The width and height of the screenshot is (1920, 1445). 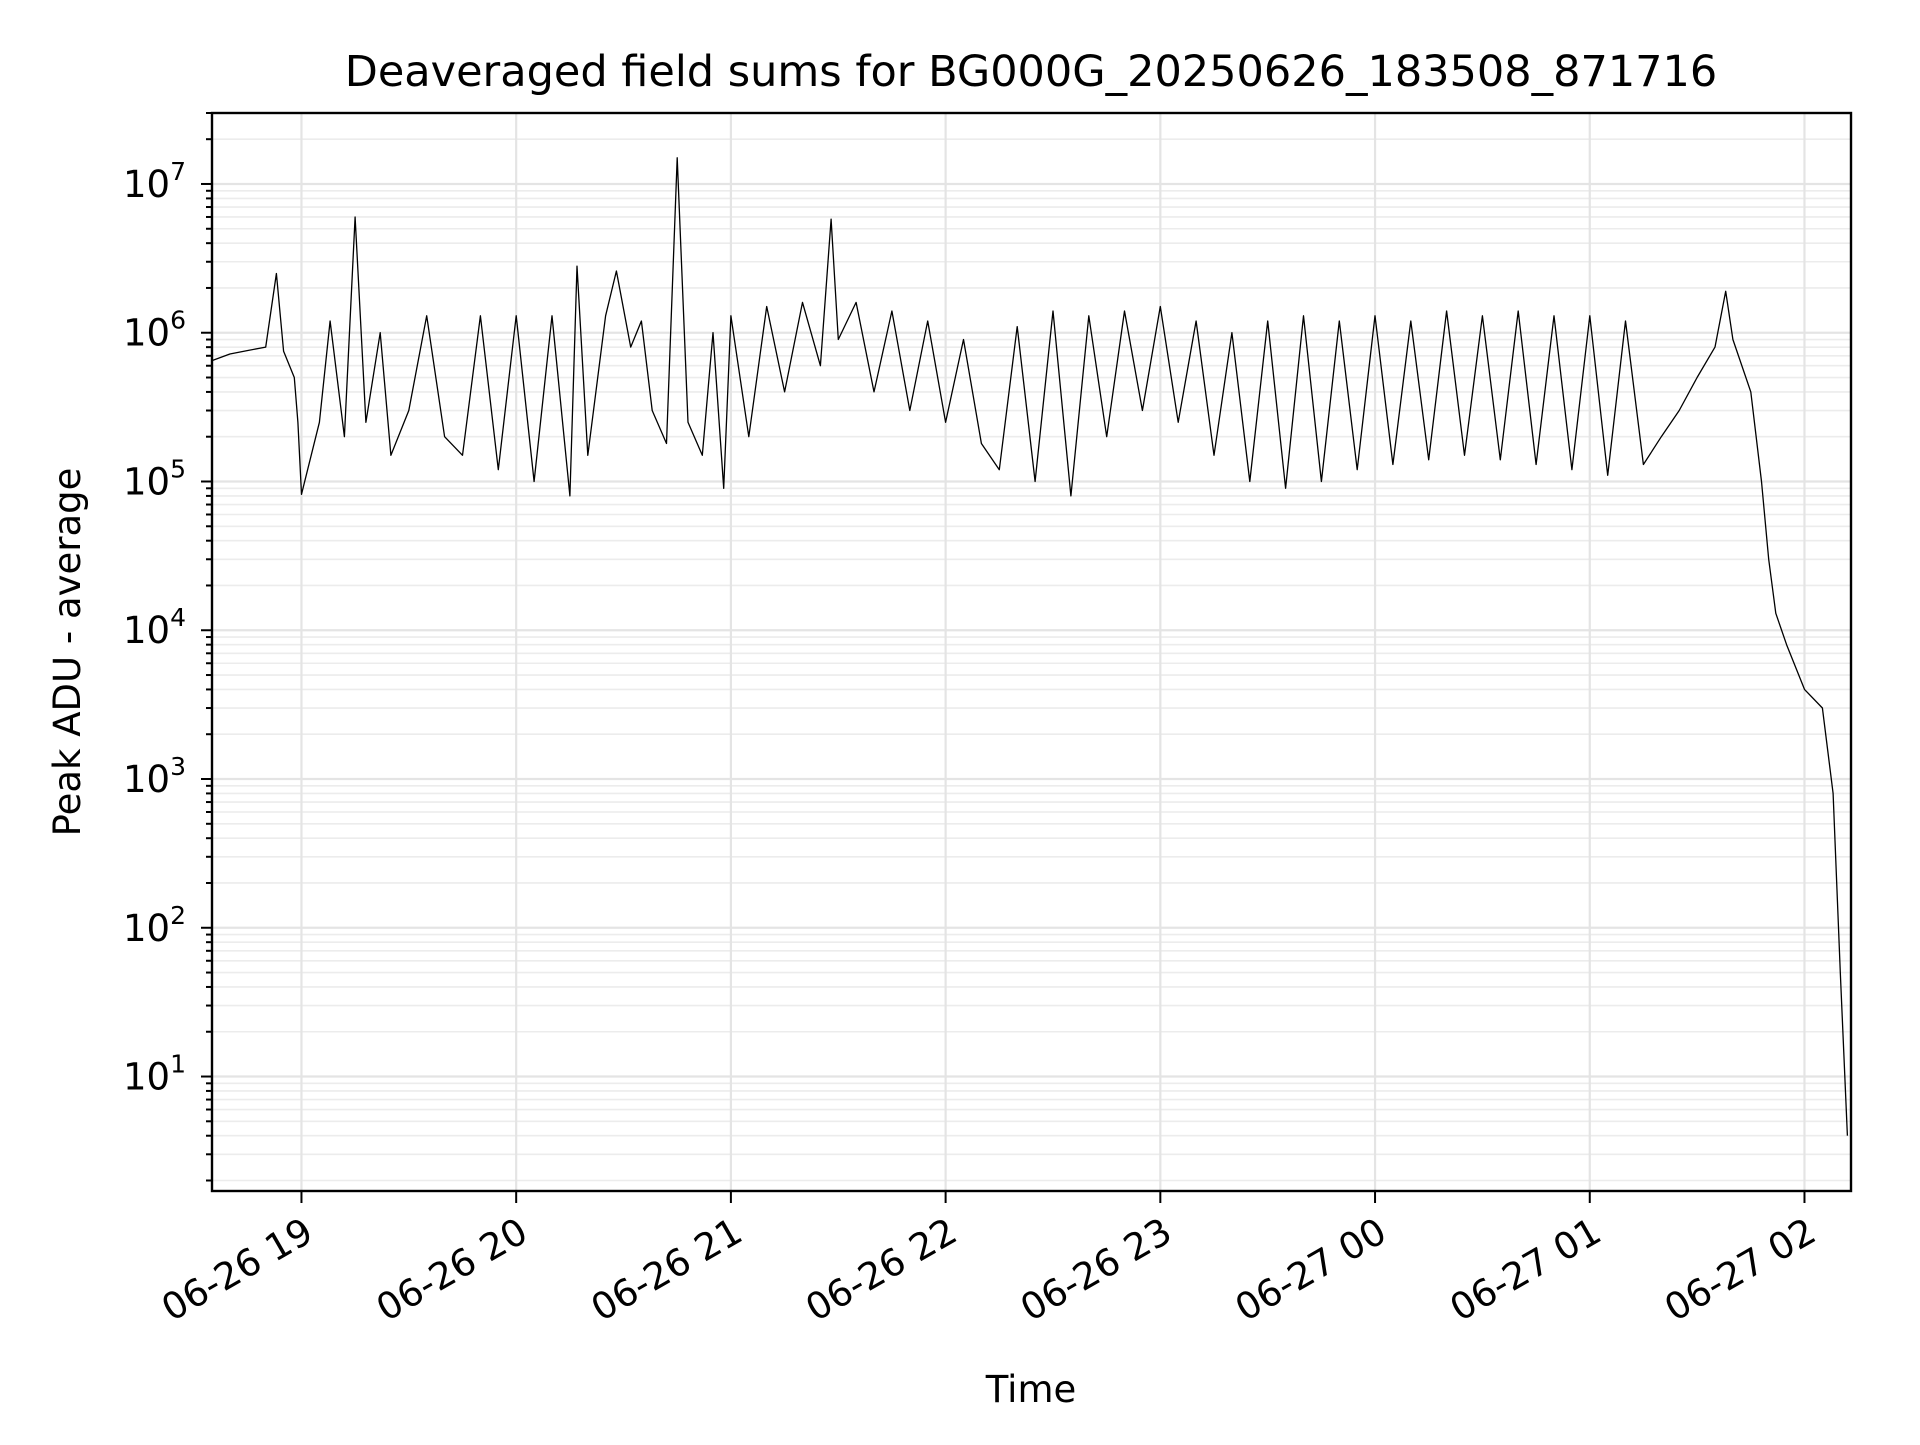 I want to click on y-tick-label: 10⁷, so click(x=154, y=181).